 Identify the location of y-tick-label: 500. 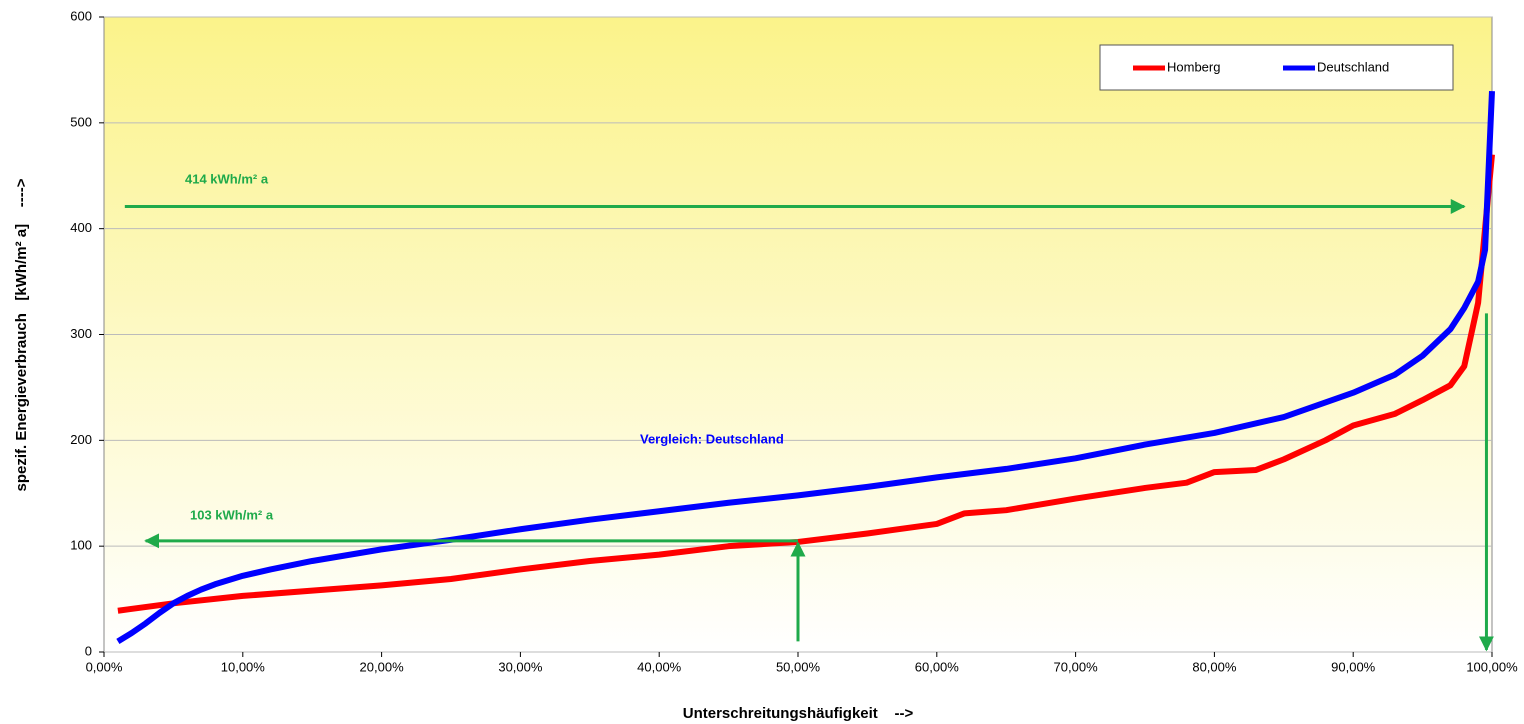
(81, 121).